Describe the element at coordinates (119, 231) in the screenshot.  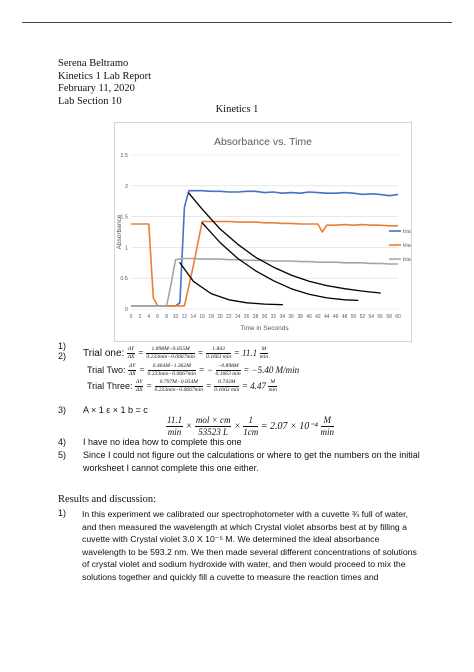
I see `y-axis-label: Absorbance` at that location.